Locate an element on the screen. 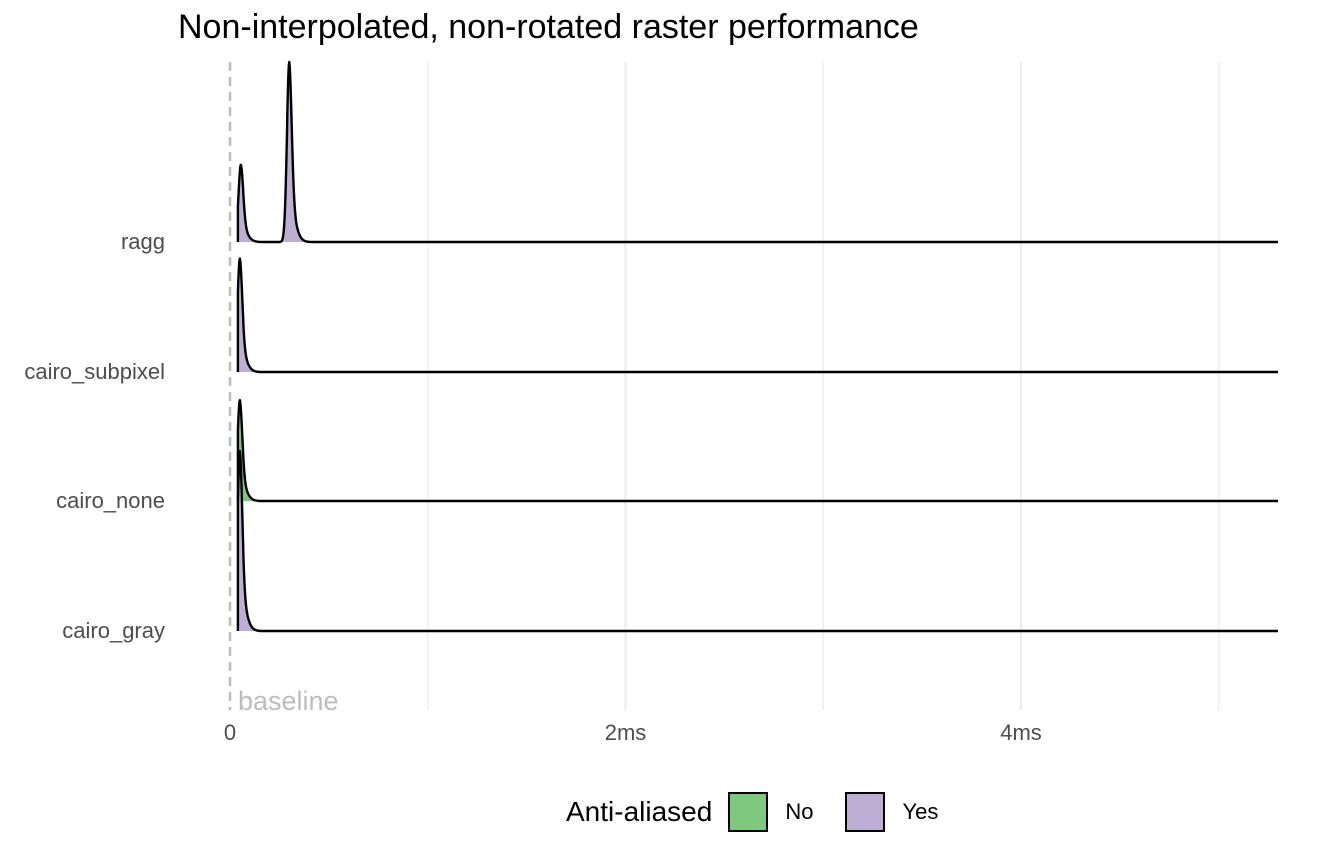 This screenshot has height=865, width=1344. x-tick-label: 0 is located at coordinates (230, 732).